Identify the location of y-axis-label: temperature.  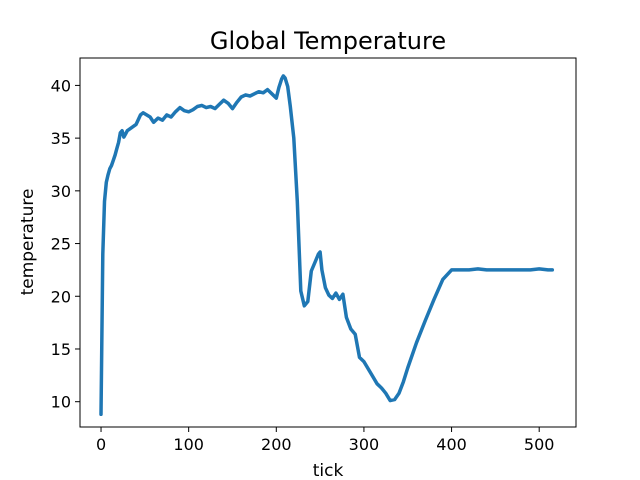
(28, 242).